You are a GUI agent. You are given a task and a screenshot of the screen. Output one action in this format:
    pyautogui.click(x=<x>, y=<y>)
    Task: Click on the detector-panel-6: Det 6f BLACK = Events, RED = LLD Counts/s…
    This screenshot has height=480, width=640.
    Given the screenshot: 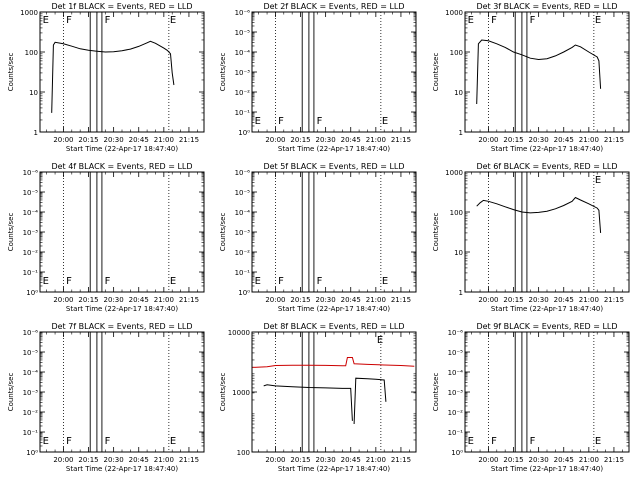 What is the action you would take?
    pyautogui.click(x=531, y=237)
    